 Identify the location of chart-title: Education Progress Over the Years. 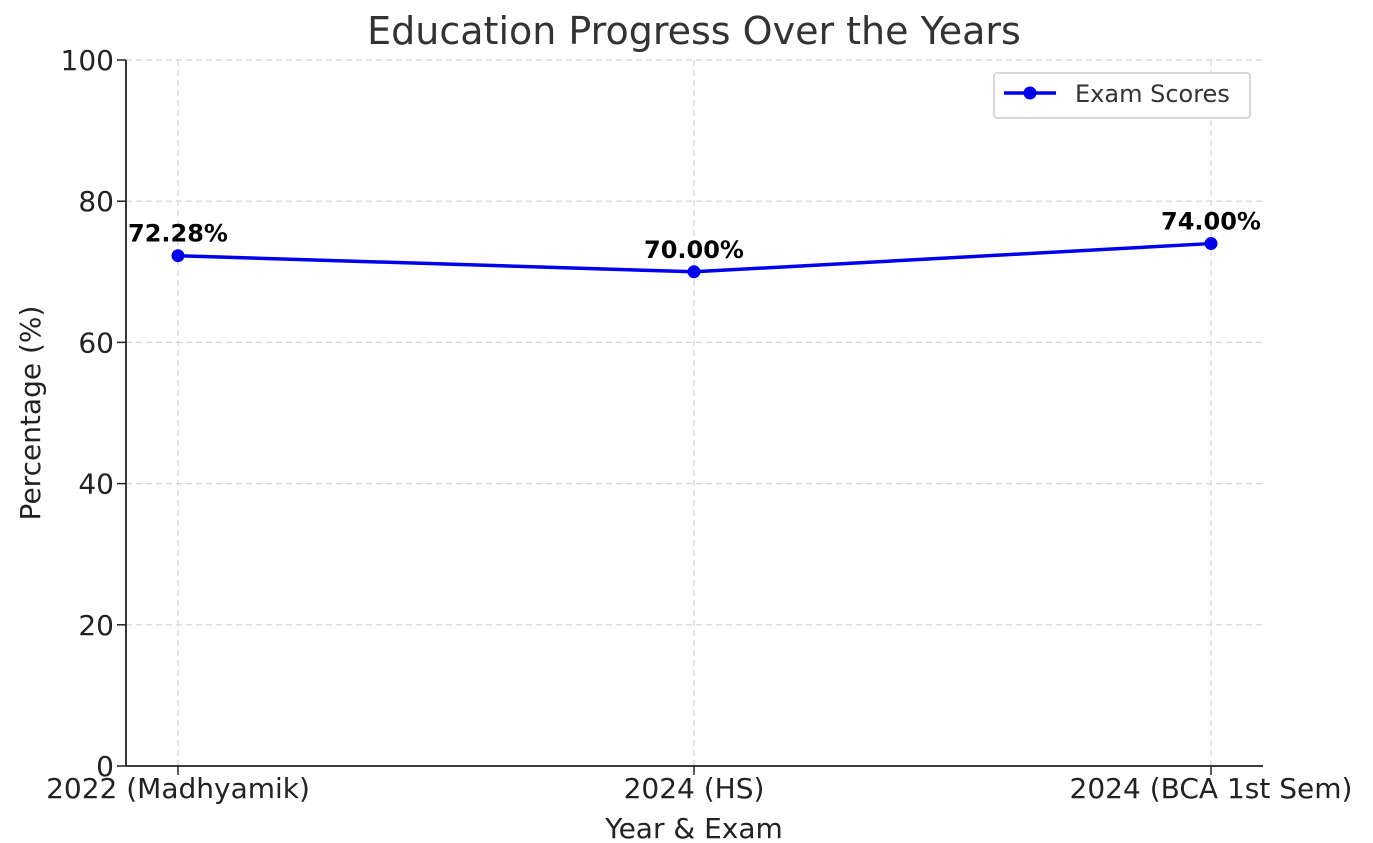
(694, 31).